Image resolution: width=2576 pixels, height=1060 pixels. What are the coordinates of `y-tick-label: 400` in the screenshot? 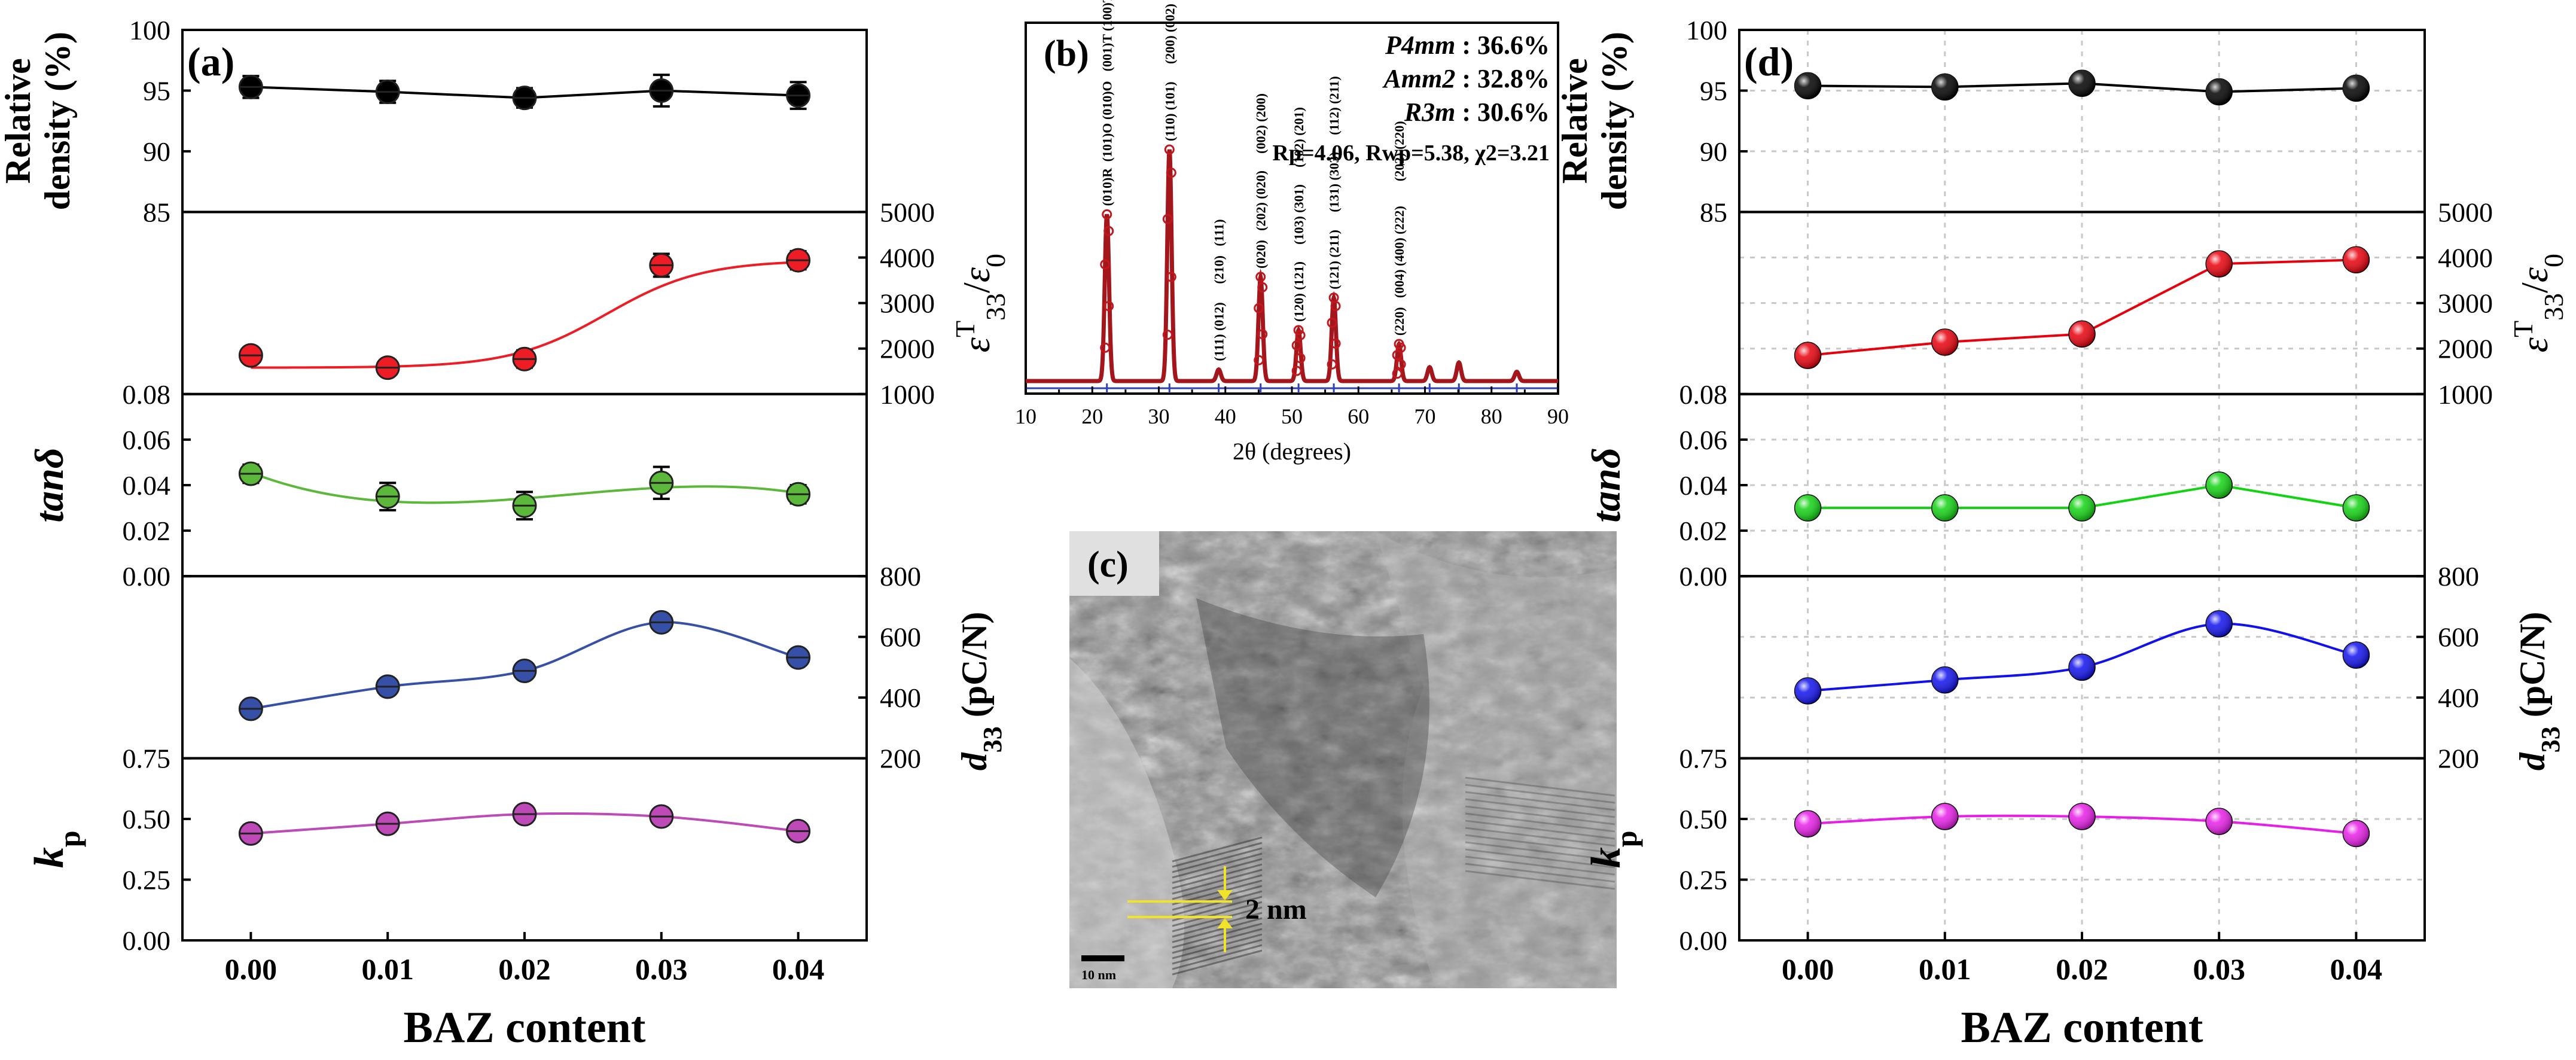 It's located at (901, 698).